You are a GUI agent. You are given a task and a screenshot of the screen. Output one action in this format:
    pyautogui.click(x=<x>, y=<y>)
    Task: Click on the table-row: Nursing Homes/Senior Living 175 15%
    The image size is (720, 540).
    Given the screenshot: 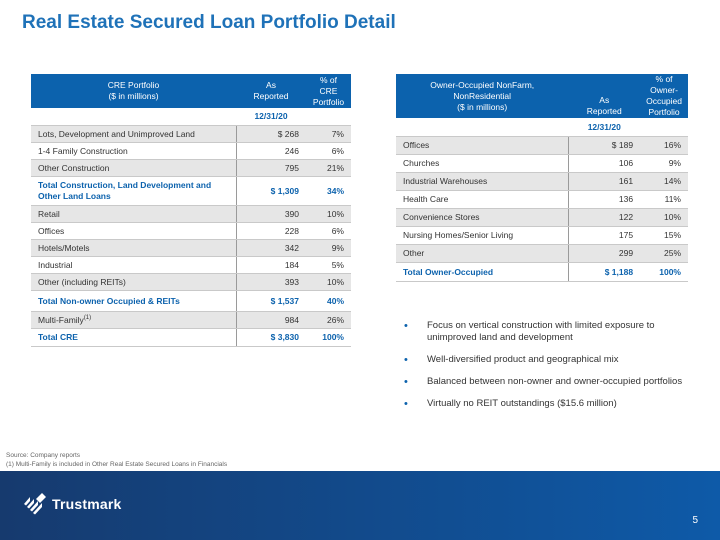 What is the action you would take?
    pyautogui.click(x=542, y=235)
    